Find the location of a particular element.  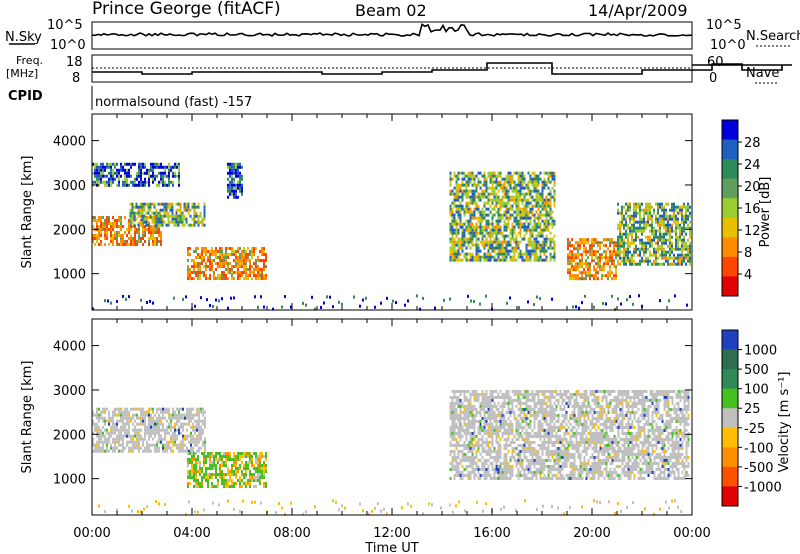

colorbar-tick-label: 20 is located at coordinates (752, 187).